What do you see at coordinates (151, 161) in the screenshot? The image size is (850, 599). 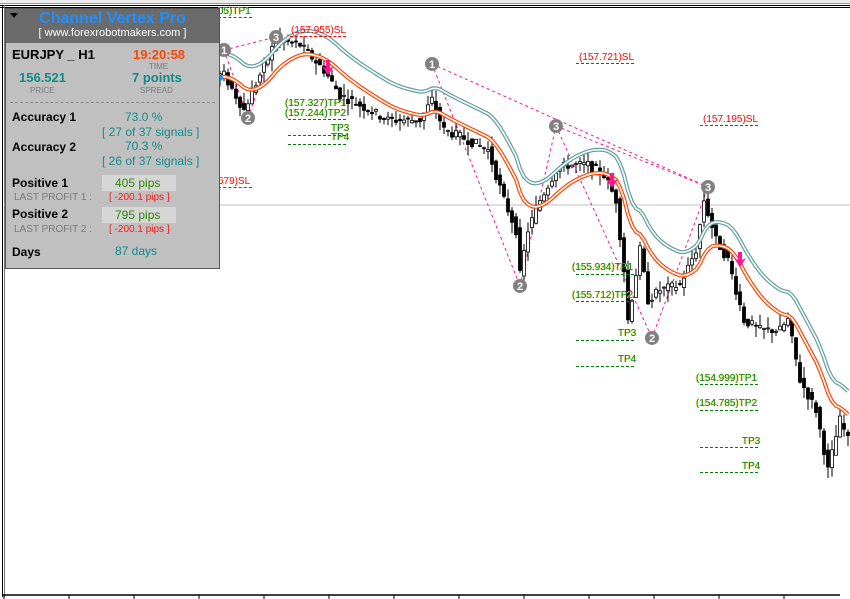 I see `accuracy2-signals: [ 26 of 37 signals ]` at bounding box center [151, 161].